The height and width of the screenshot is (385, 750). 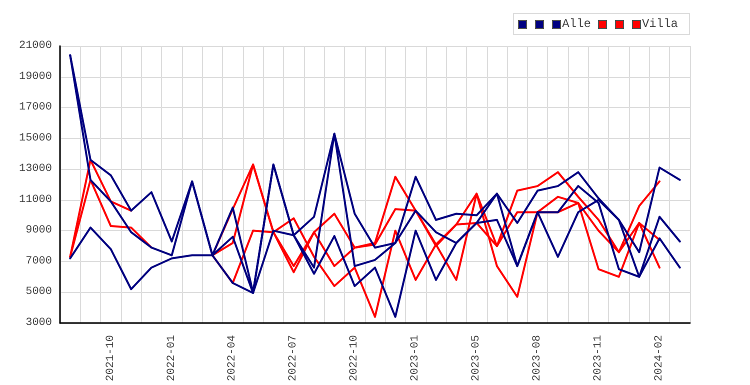 What do you see at coordinates (35, 169) in the screenshot?
I see `y-tick-label: 13000` at bounding box center [35, 169].